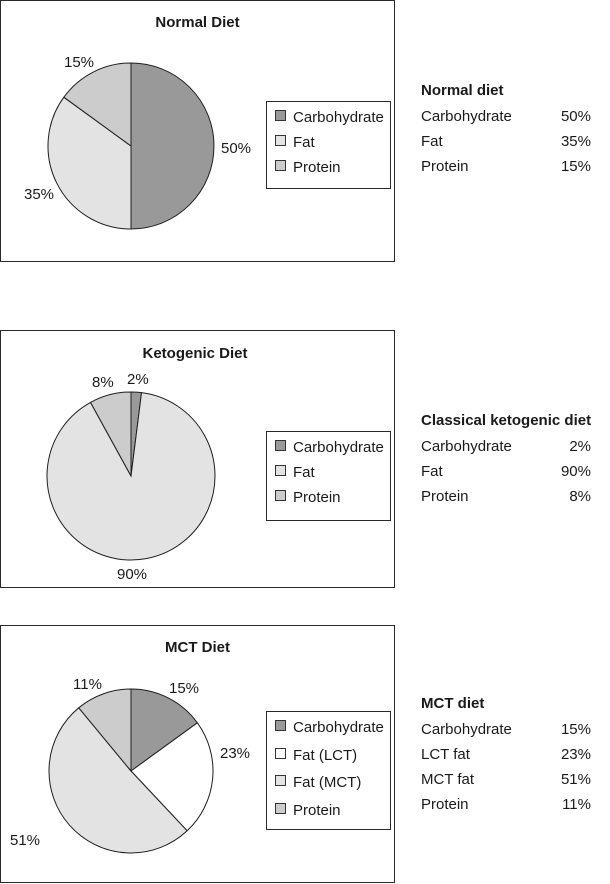 Image resolution: width=610 pixels, height=884 pixels. What do you see at coordinates (506, 500) in the screenshot?
I see `table-row: Protein 8%` at bounding box center [506, 500].